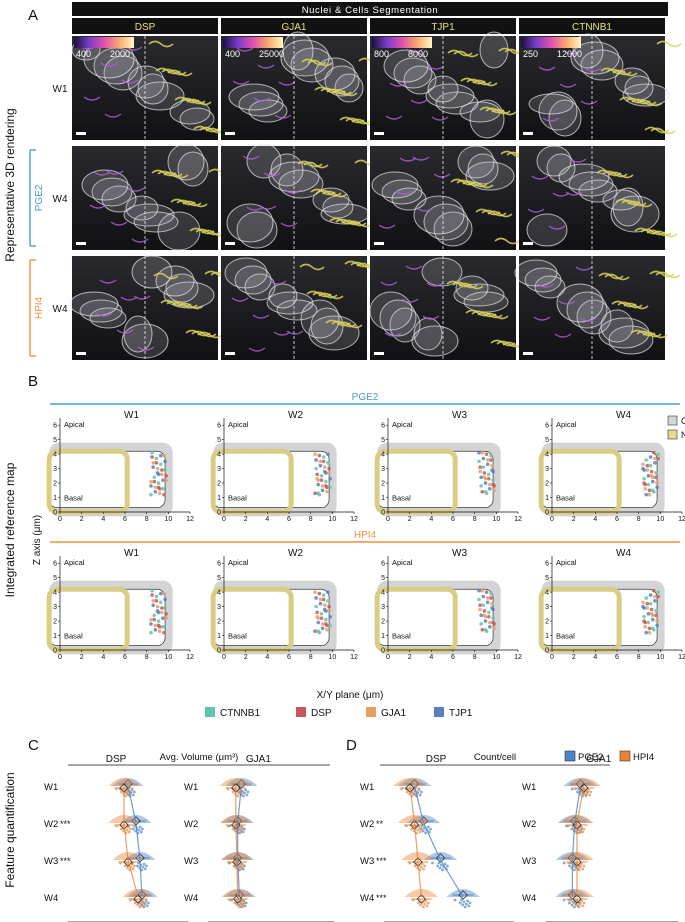  I want to click on row-label: W2, so click(529, 824).